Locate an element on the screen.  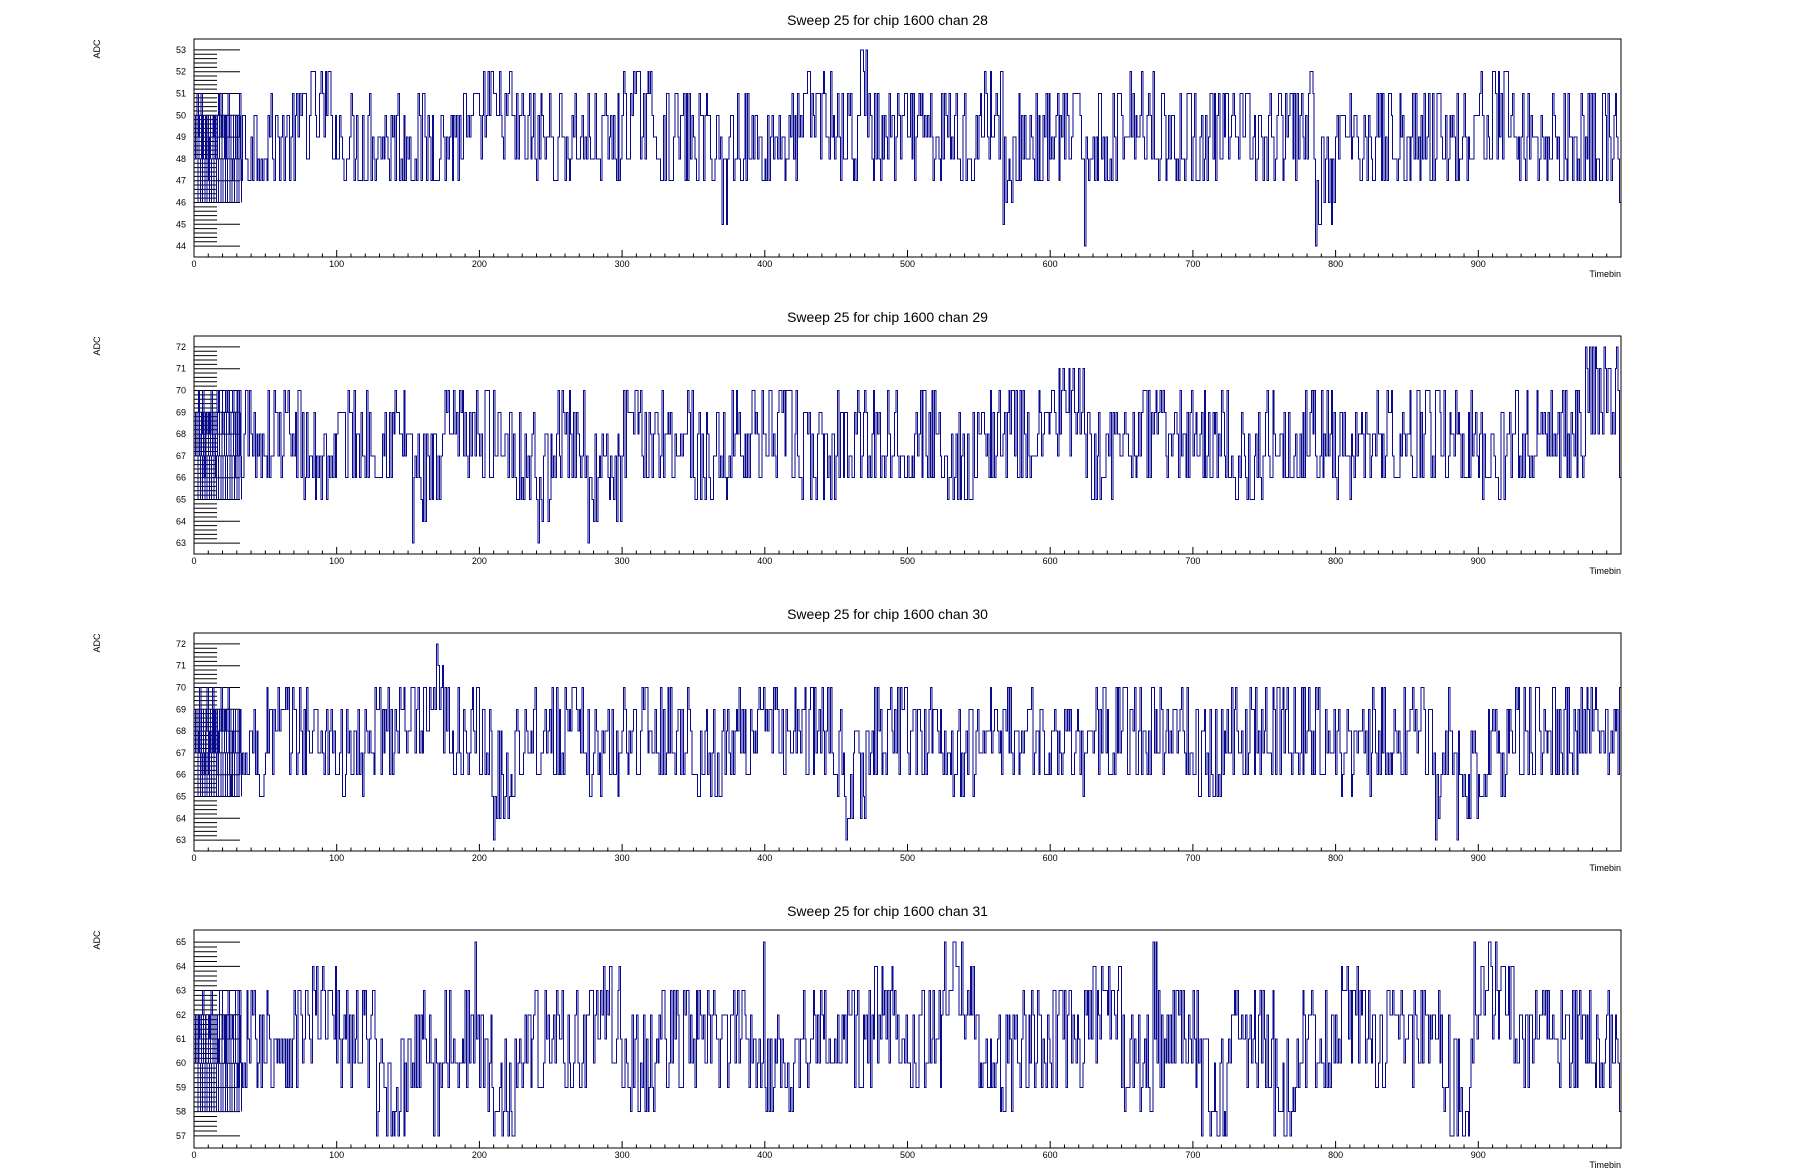
y-tick-label: 58 is located at coordinates (181, 1112).